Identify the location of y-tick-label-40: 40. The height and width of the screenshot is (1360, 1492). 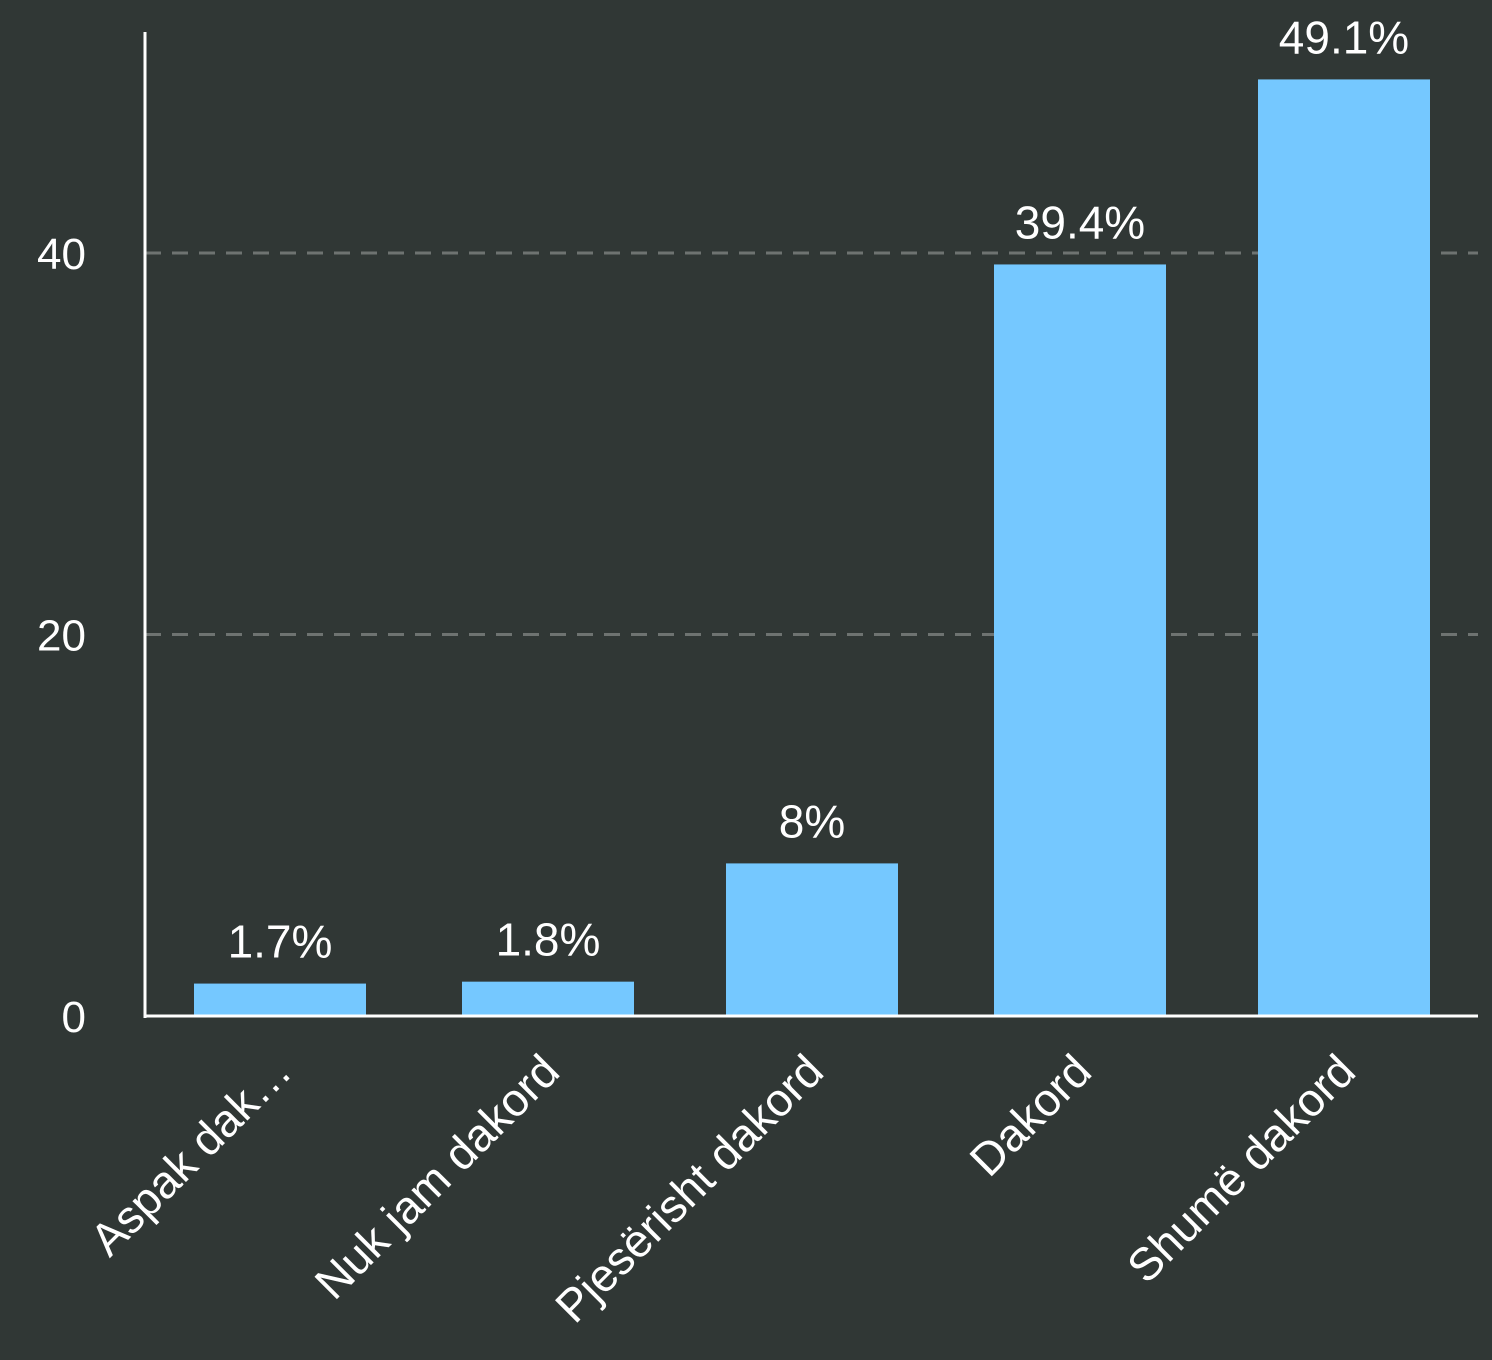
(61, 254).